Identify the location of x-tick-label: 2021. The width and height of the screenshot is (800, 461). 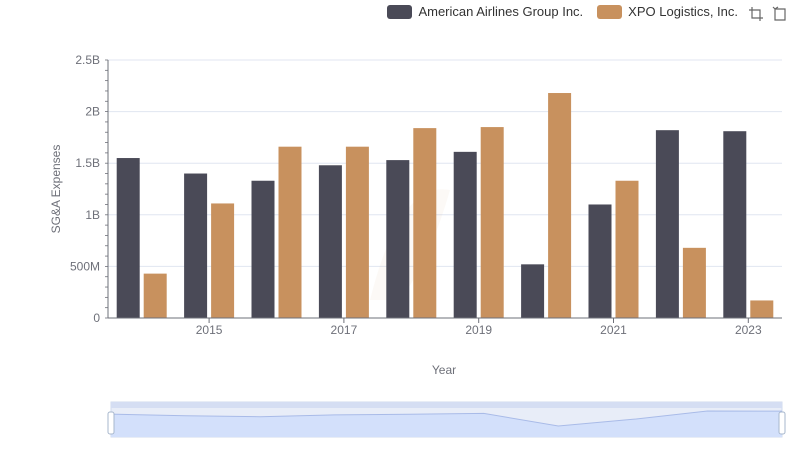
(613, 330).